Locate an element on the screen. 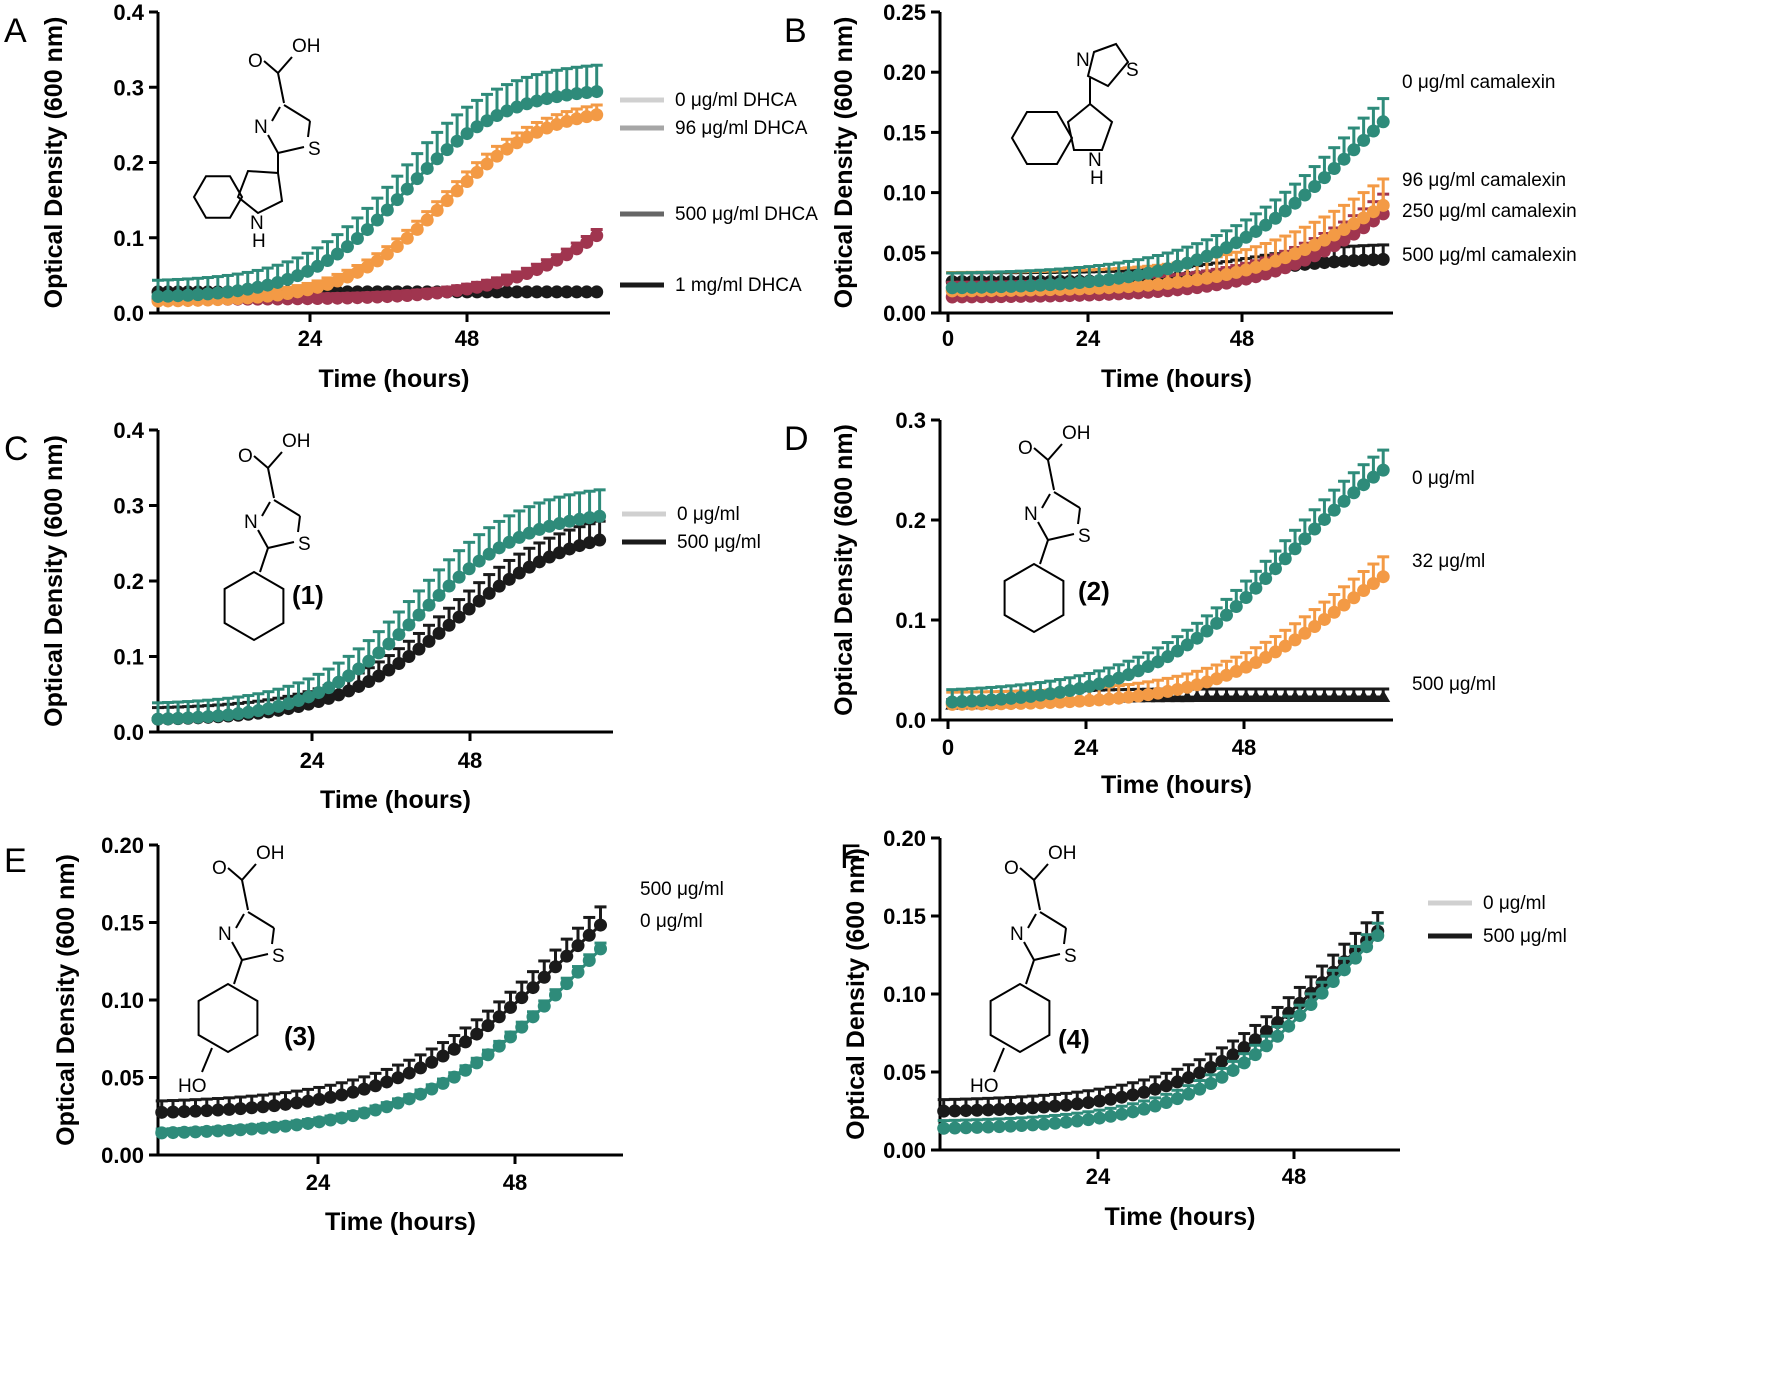 This screenshot has width=1777, height=1400. y-tick-label: 0.1 is located at coordinates (910, 620).